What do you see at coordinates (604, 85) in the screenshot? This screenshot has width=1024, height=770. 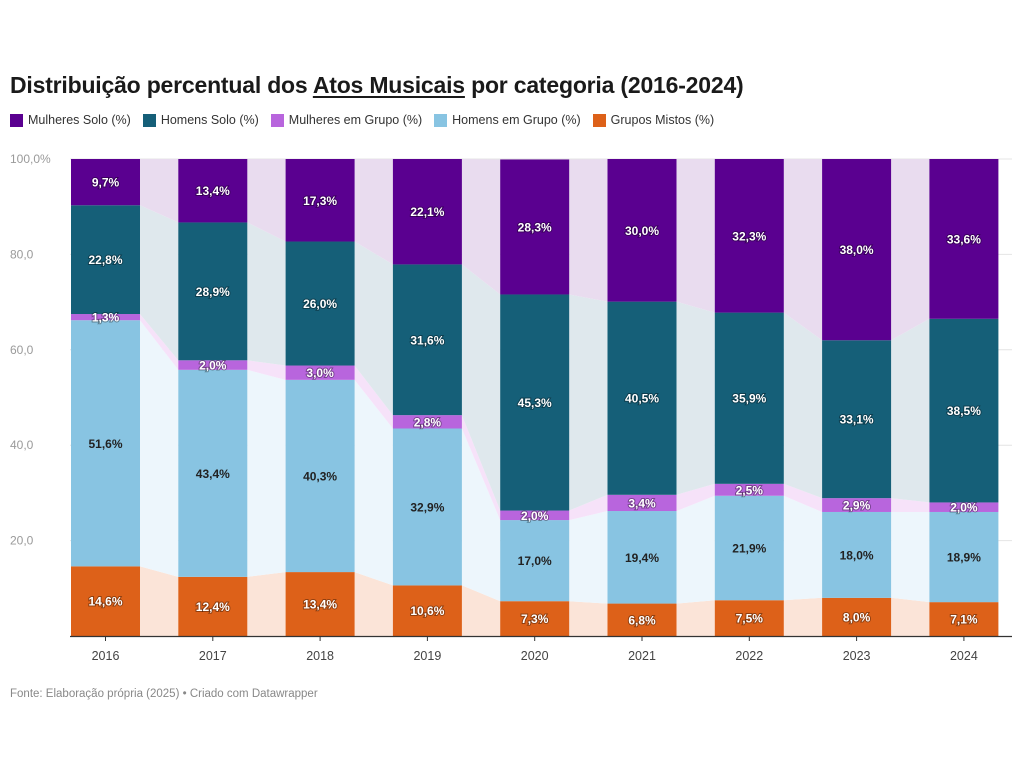 I see `chart-title-end: por categoria (2016-2024)` at bounding box center [604, 85].